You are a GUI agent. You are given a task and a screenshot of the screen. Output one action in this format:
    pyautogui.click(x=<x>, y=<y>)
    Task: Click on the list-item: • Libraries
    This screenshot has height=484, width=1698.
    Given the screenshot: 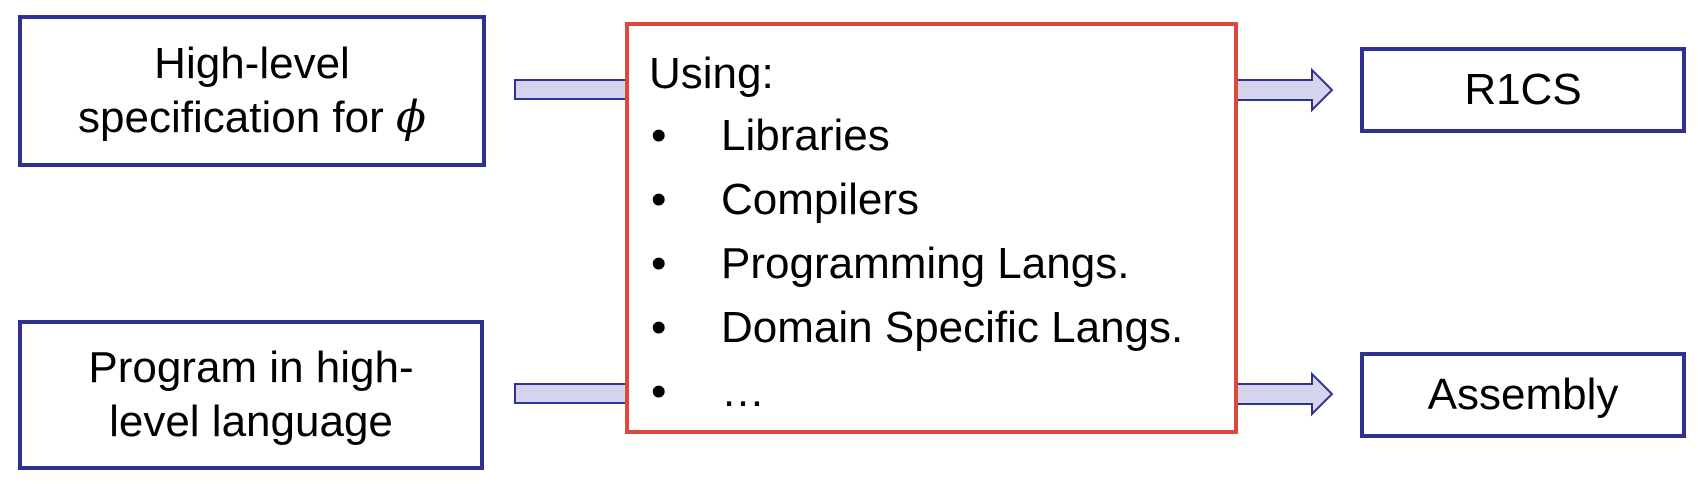 What is the action you would take?
    pyautogui.click(x=916, y=136)
    